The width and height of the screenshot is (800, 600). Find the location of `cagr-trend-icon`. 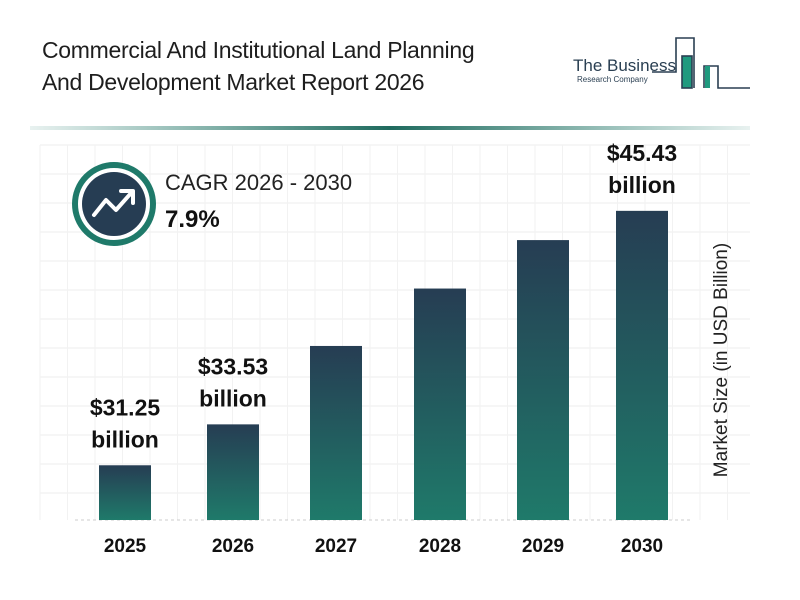

cagr-trend-icon is located at coordinates (114, 204).